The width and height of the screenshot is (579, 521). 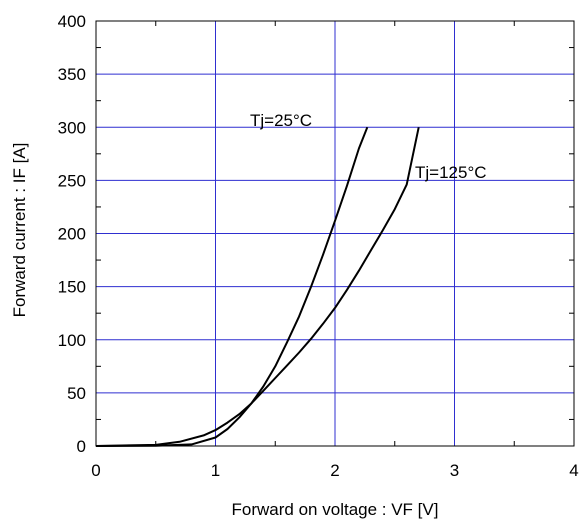 I want to click on x-tick-label: 3, so click(x=454, y=470).